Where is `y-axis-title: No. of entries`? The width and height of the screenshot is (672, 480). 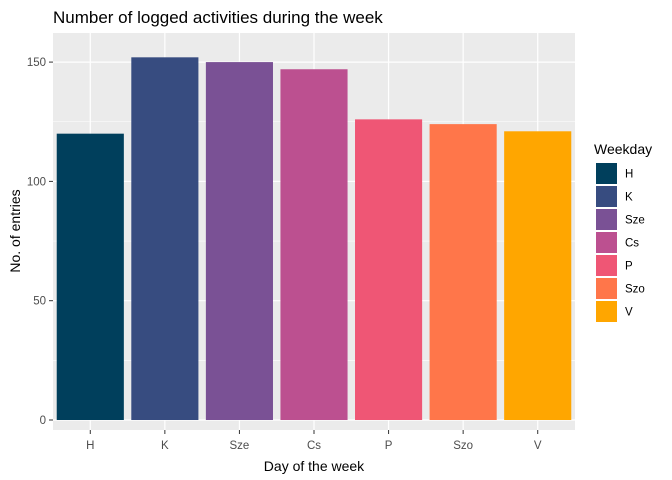
y-axis-title: No. of entries is located at coordinates (15, 230).